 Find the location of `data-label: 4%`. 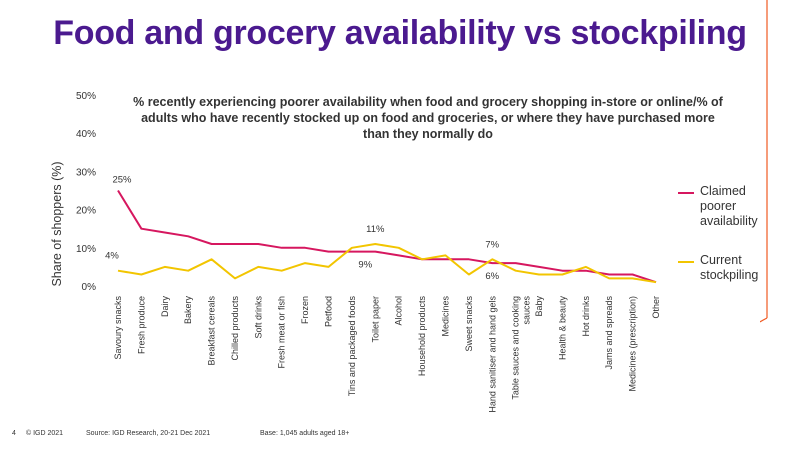

data-label: 4% is located at coordinates (112, 256).